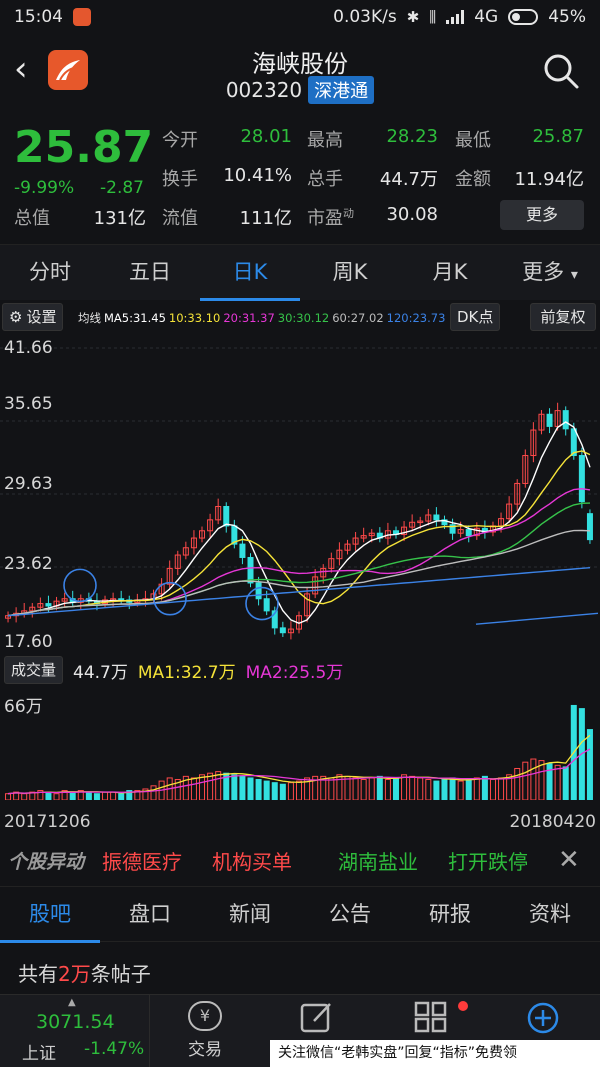 The image size is (600, 1067). Describe the element at coordinates (150, 272) in the screenshot. I see `tab-five-day: 五日` at that location.